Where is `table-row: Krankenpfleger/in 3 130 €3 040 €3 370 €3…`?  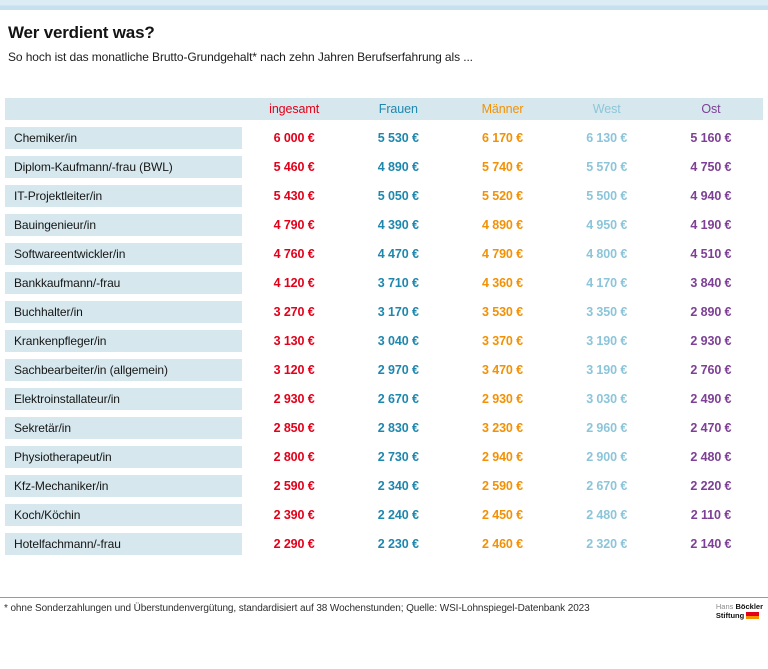 table-row: Krankenpfleger/in 3 130 €3 040 €3 370 €3… is located at coordinates (384, 341).